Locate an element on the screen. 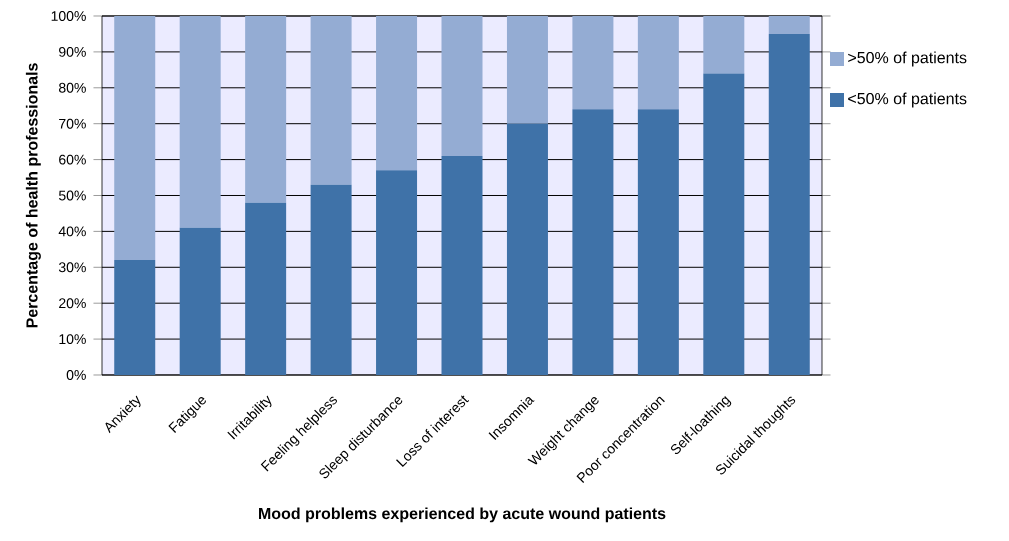 Image resolution: width=1009 pixels, height=541 pixels. y-tick-label: 20% is located at coordinates (72, 303).